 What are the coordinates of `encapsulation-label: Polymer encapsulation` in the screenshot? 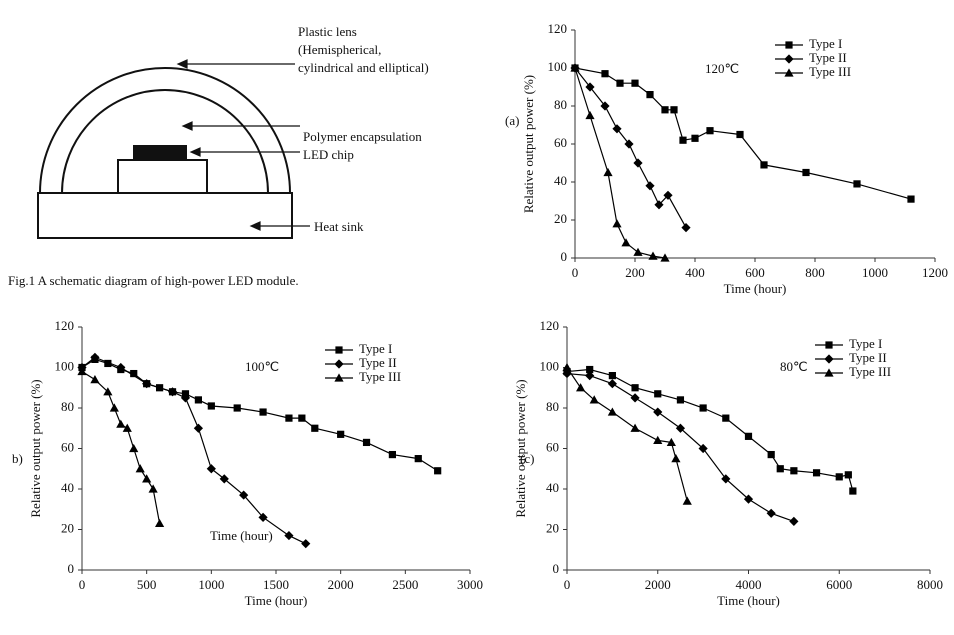 It's located at (362, 136).